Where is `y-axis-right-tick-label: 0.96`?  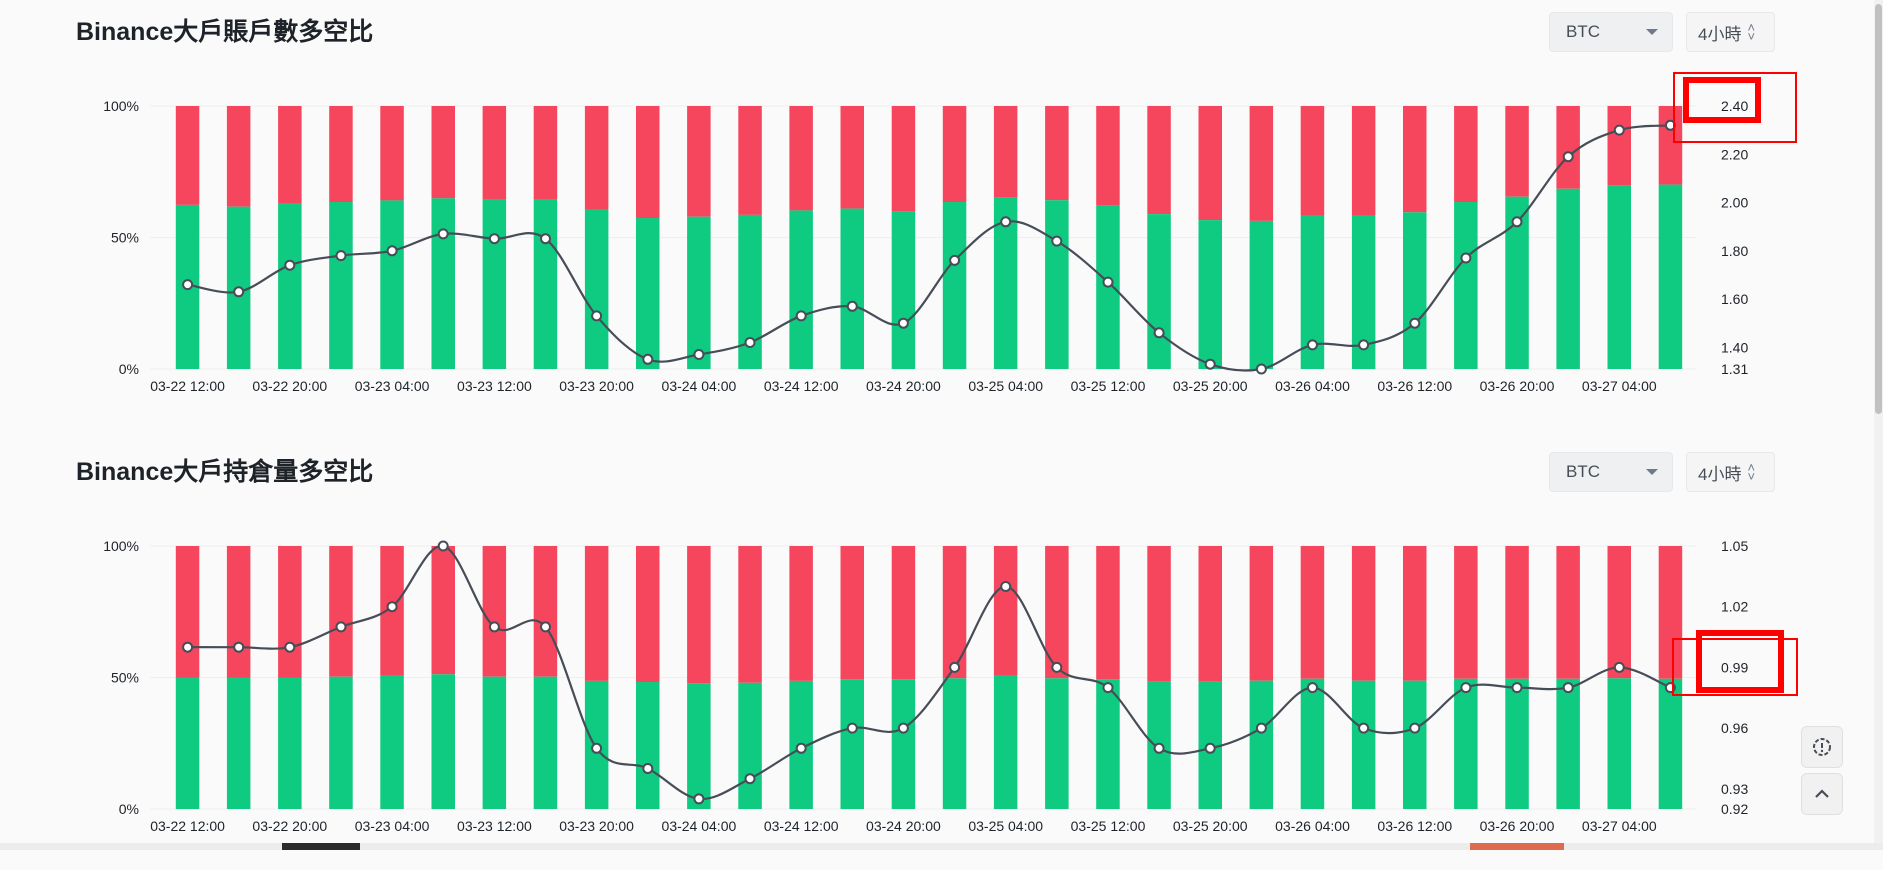
y-axis-right-tick-label: 0.96 is located at coordinates (1734, 728).